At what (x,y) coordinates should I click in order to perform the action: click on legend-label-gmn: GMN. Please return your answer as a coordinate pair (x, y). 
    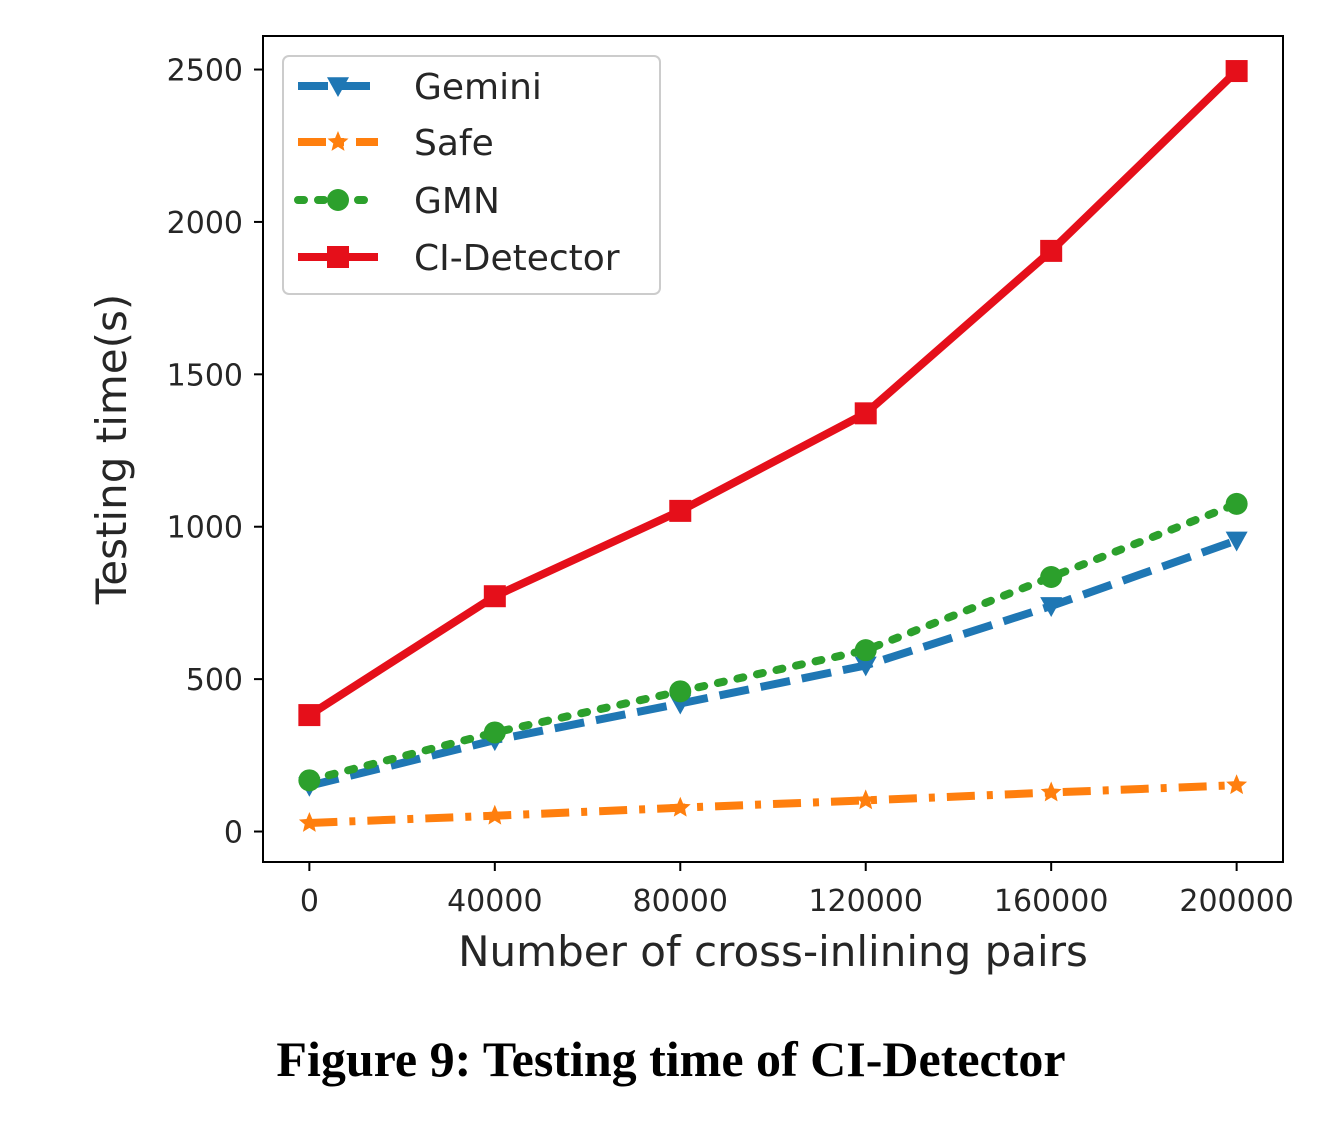
    Looking at the image, I should click on (457, 201).